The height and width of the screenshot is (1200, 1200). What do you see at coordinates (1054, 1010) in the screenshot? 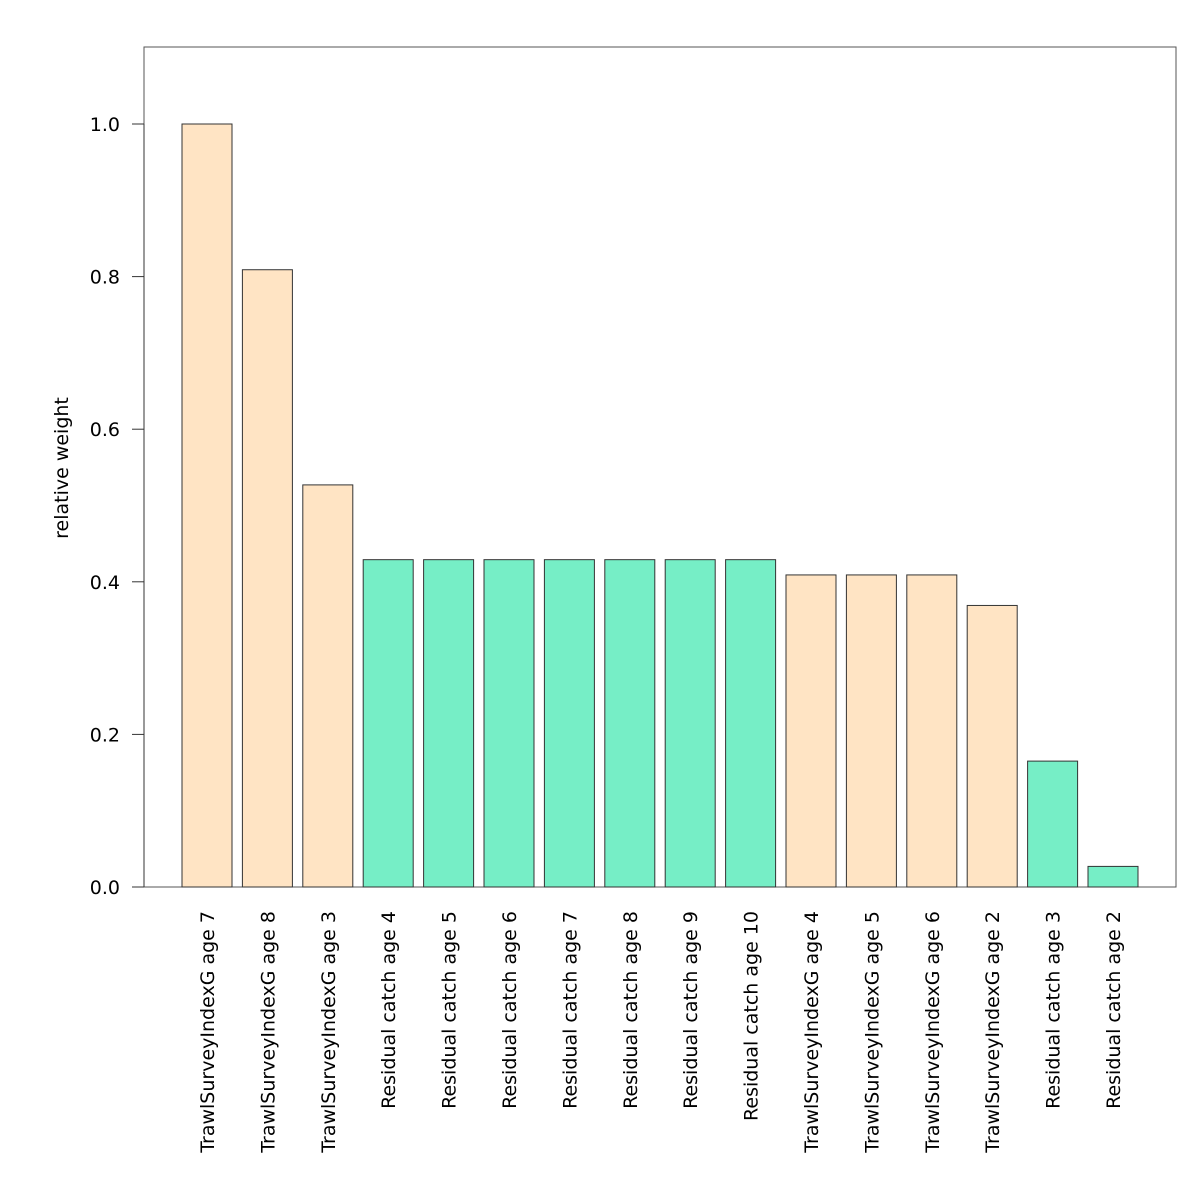
I see `x-category-label: Residual catch age 3` at bounding box center [1054, 1010].